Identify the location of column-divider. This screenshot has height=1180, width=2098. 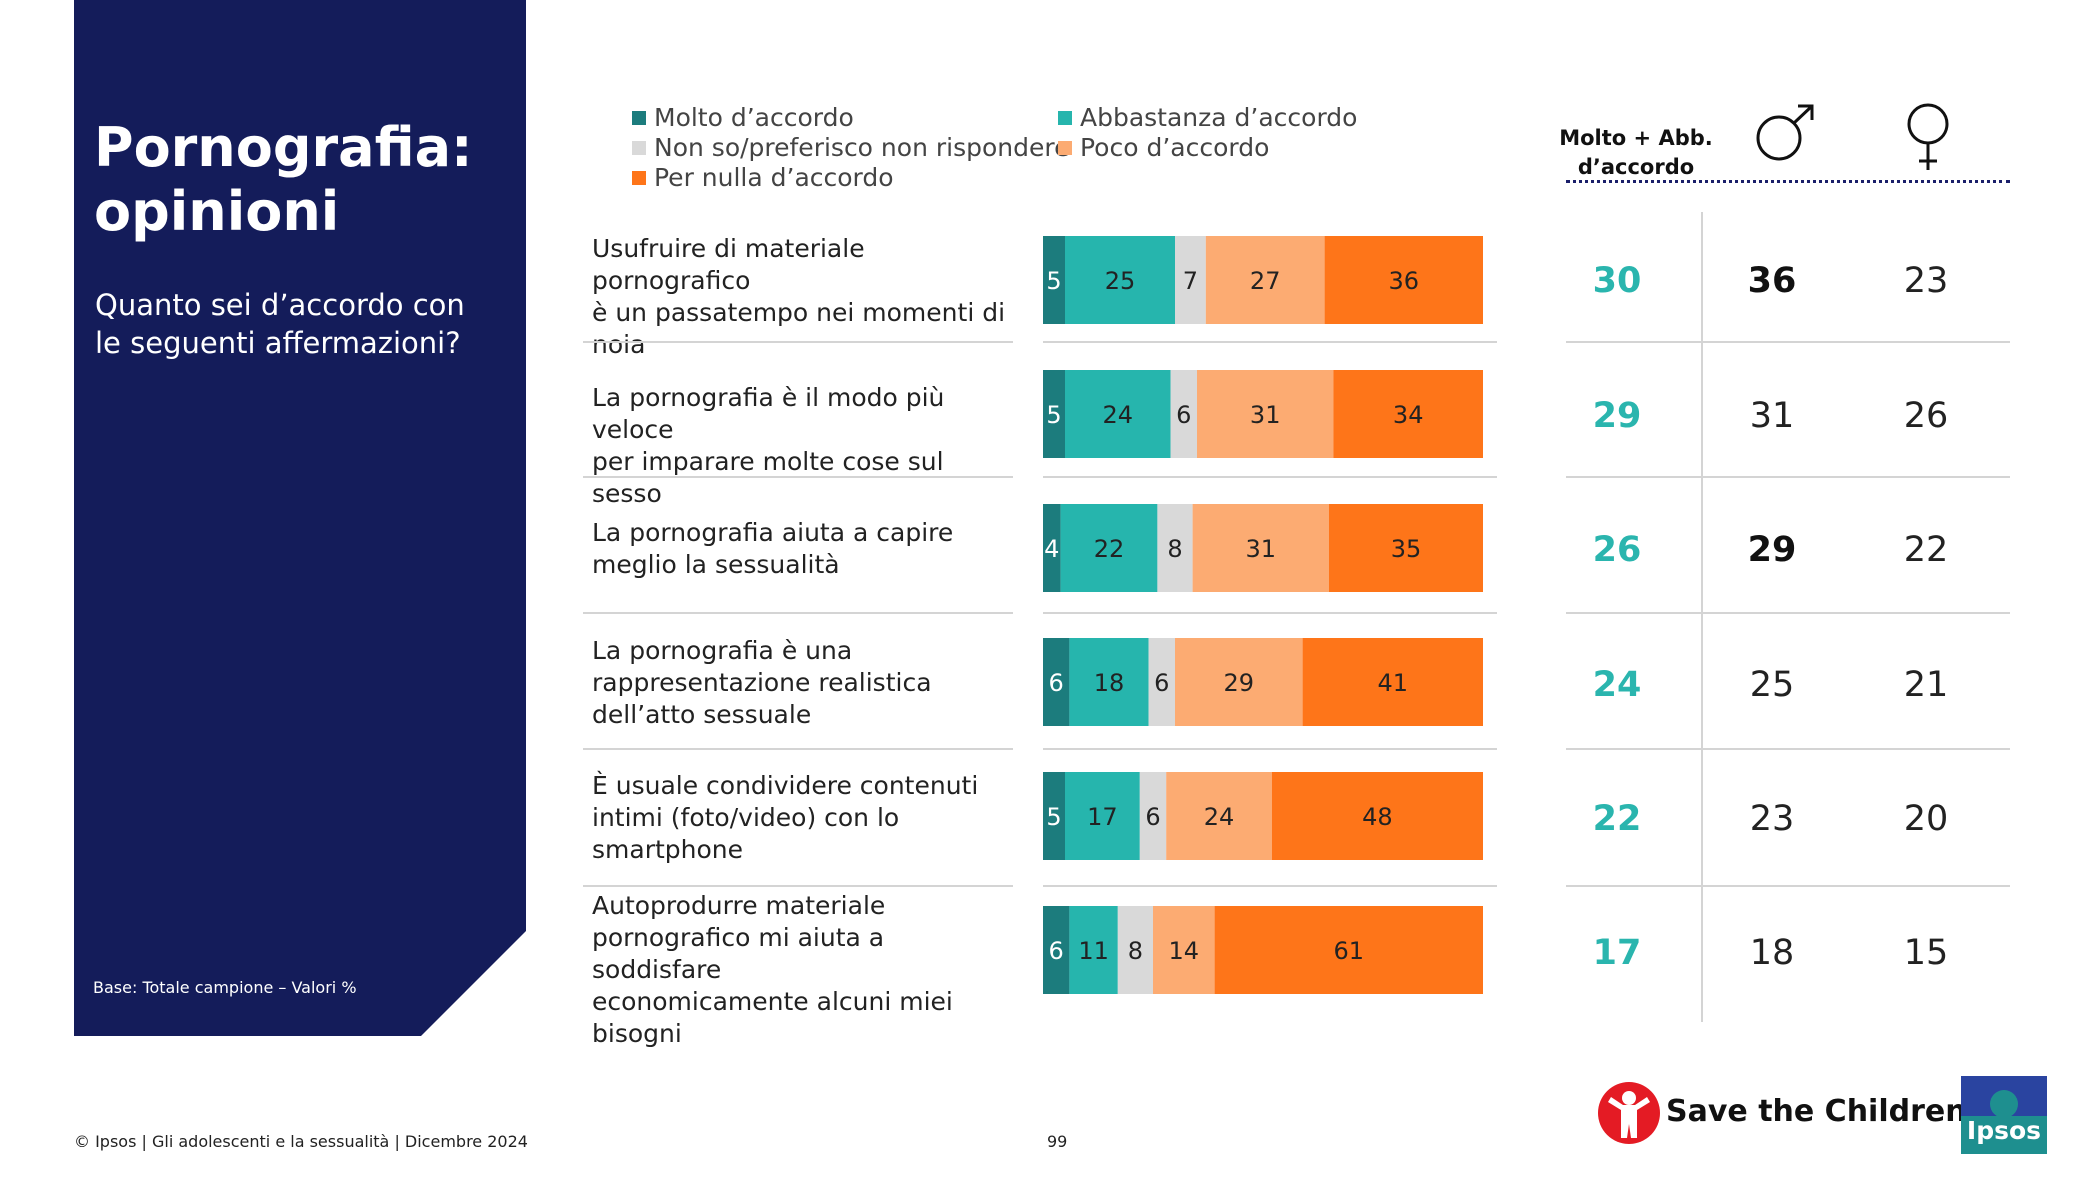
(1702, 617).